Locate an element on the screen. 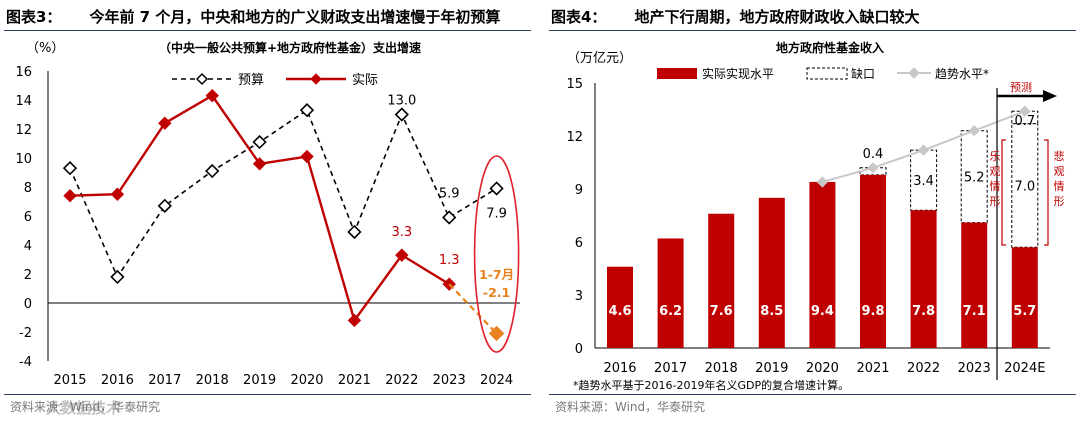  y-axis-label: （万亿元） is located at coordinates (599, 58).